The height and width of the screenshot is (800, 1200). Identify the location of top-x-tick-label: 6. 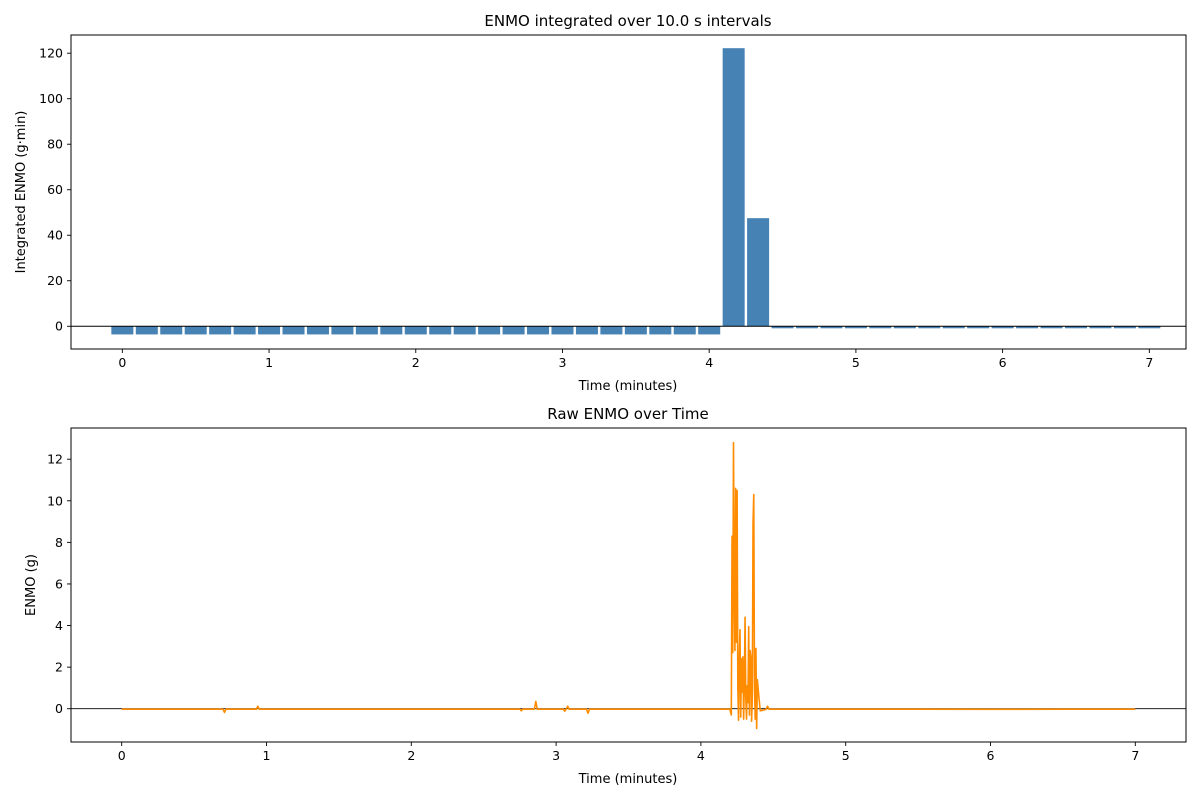
(1003, 362).